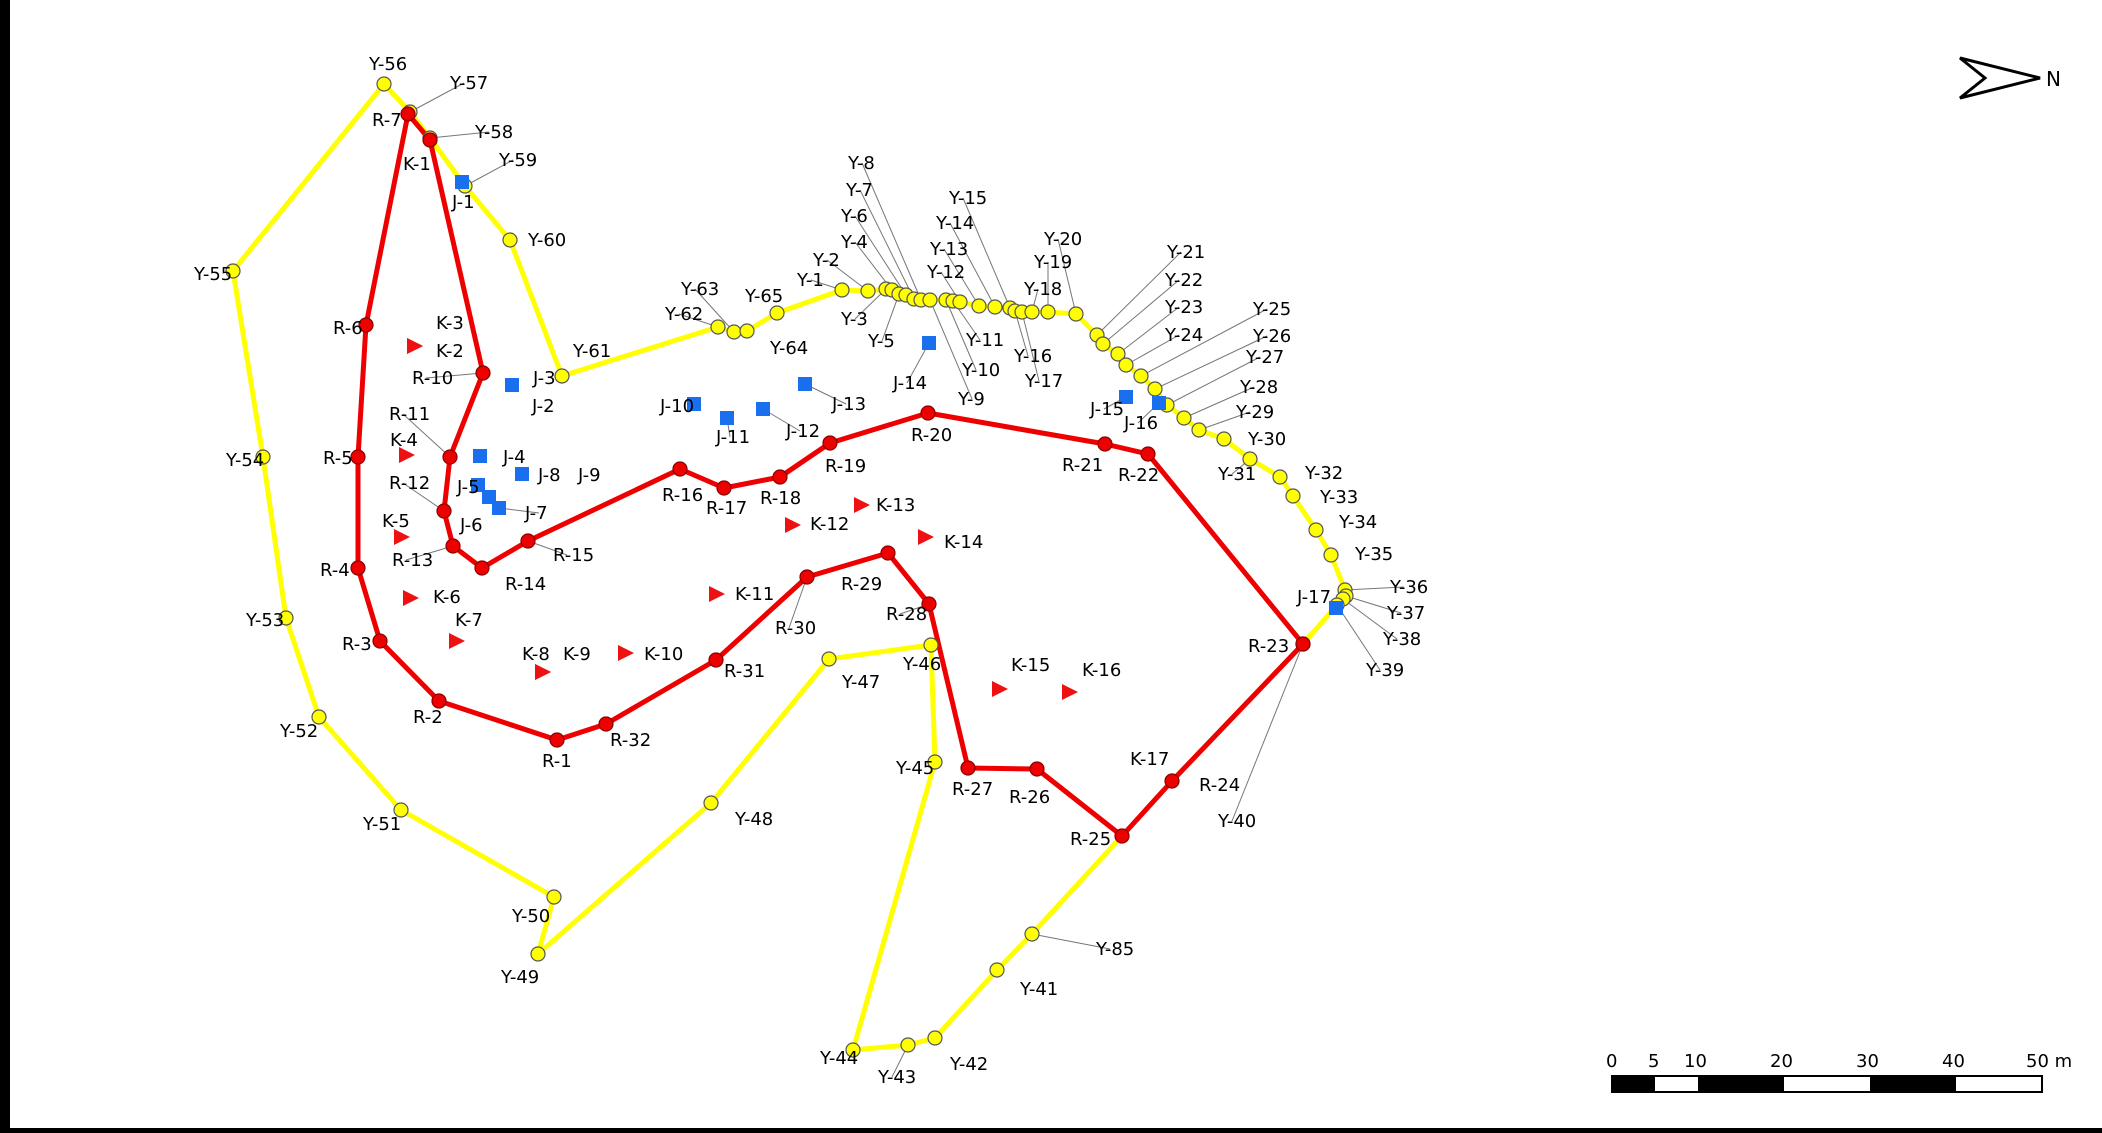  I want to click on scale-label: 50 m, so click(2049, 1061).